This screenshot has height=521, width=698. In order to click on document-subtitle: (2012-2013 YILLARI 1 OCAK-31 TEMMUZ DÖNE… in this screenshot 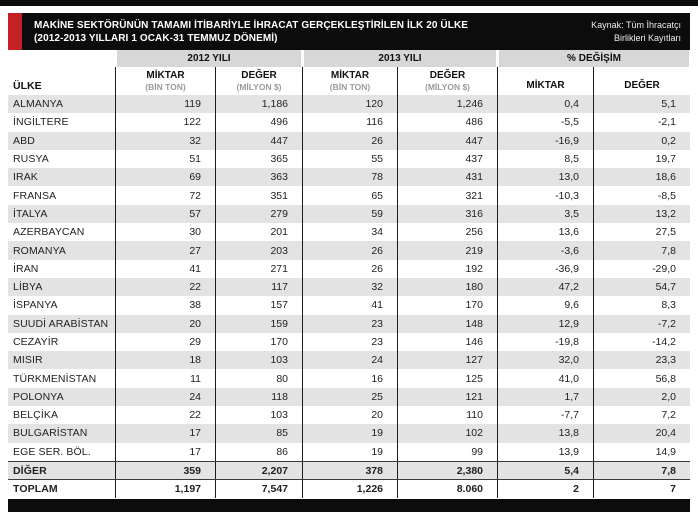, I will do `click(156, 38)`.